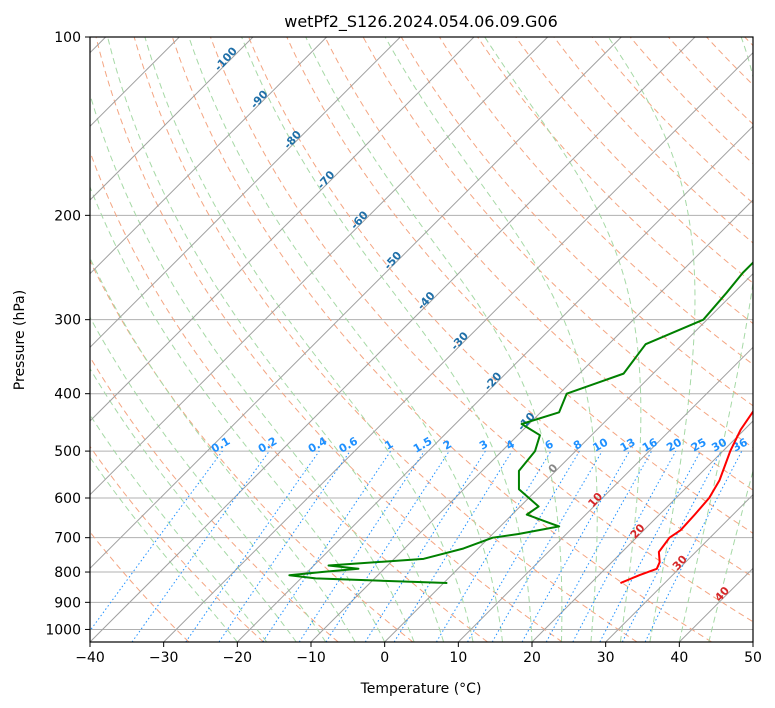  I want to click on mixing-ratio-label: 0.1, so click(220, 445).